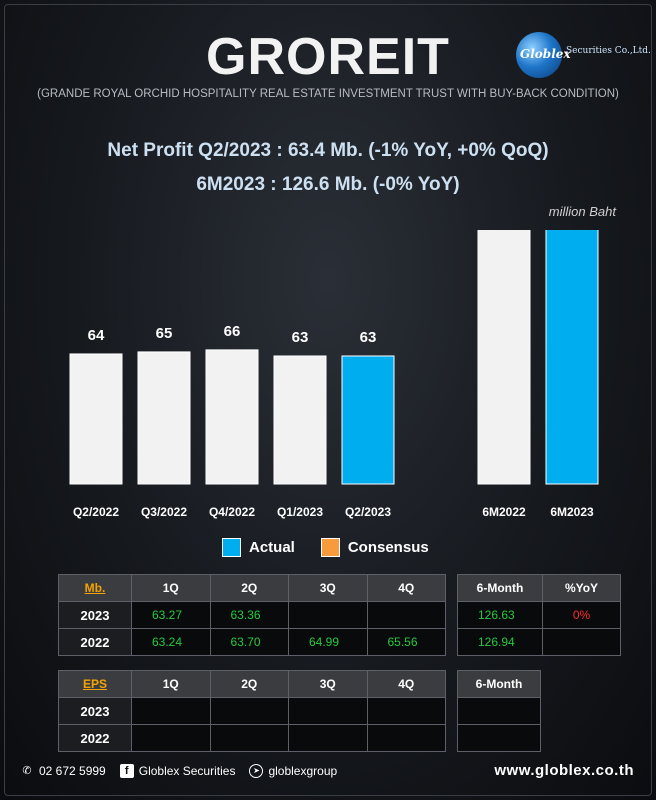 The image size is (656, 800). I want to click on footer-phone: 02 672 5999, so click(72, 771).